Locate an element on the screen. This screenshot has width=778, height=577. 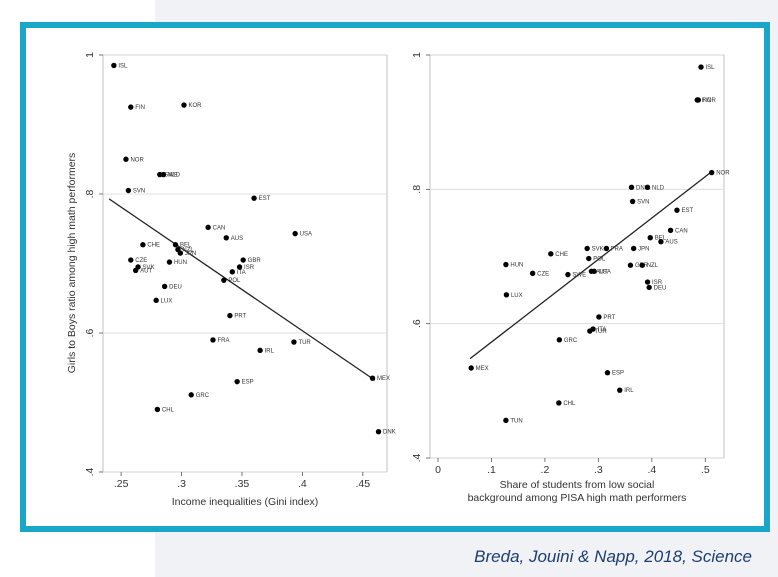
chart-share-point-label: FRA is located at coordinates (617, 249).